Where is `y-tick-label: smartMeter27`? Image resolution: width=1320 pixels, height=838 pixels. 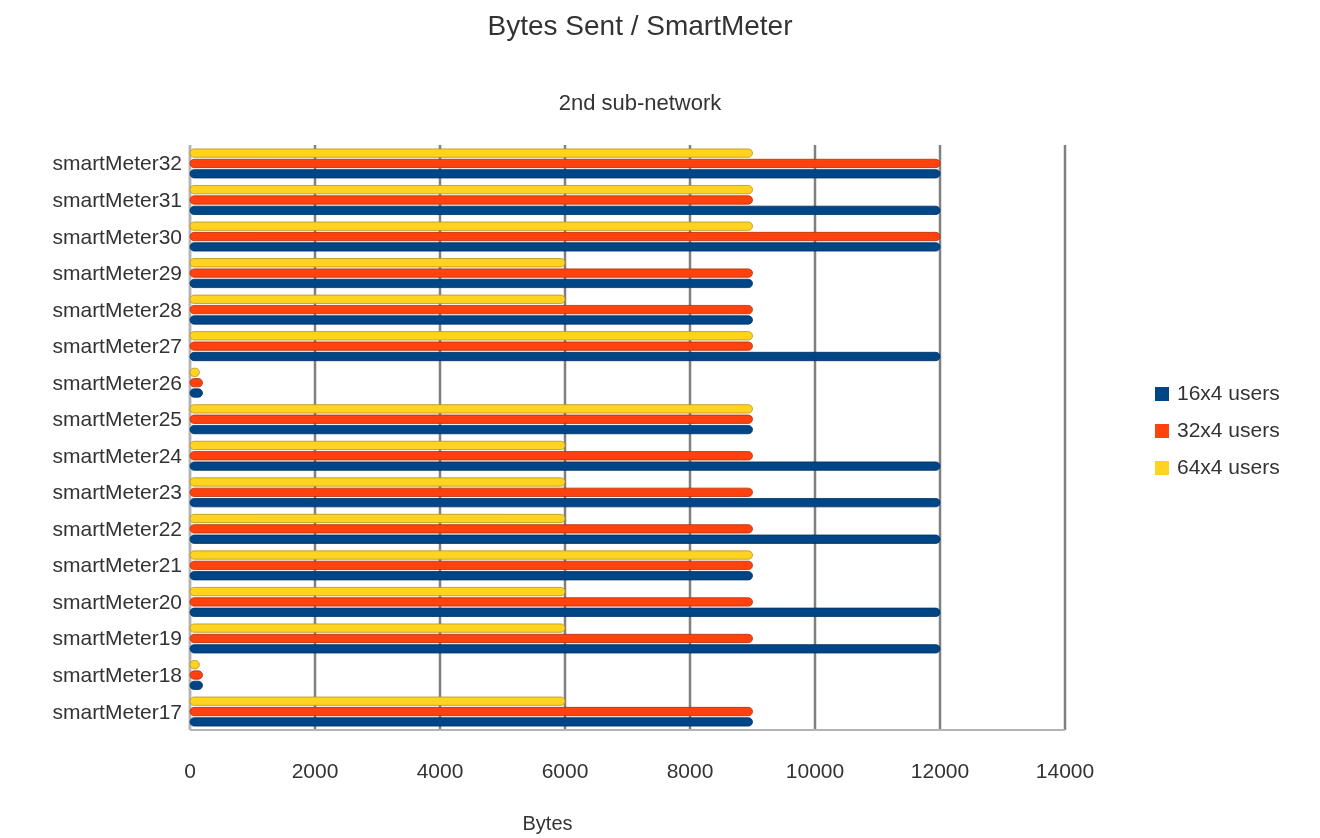
y-tick-label: smartMeter27 is located at coordinates (117, 346).